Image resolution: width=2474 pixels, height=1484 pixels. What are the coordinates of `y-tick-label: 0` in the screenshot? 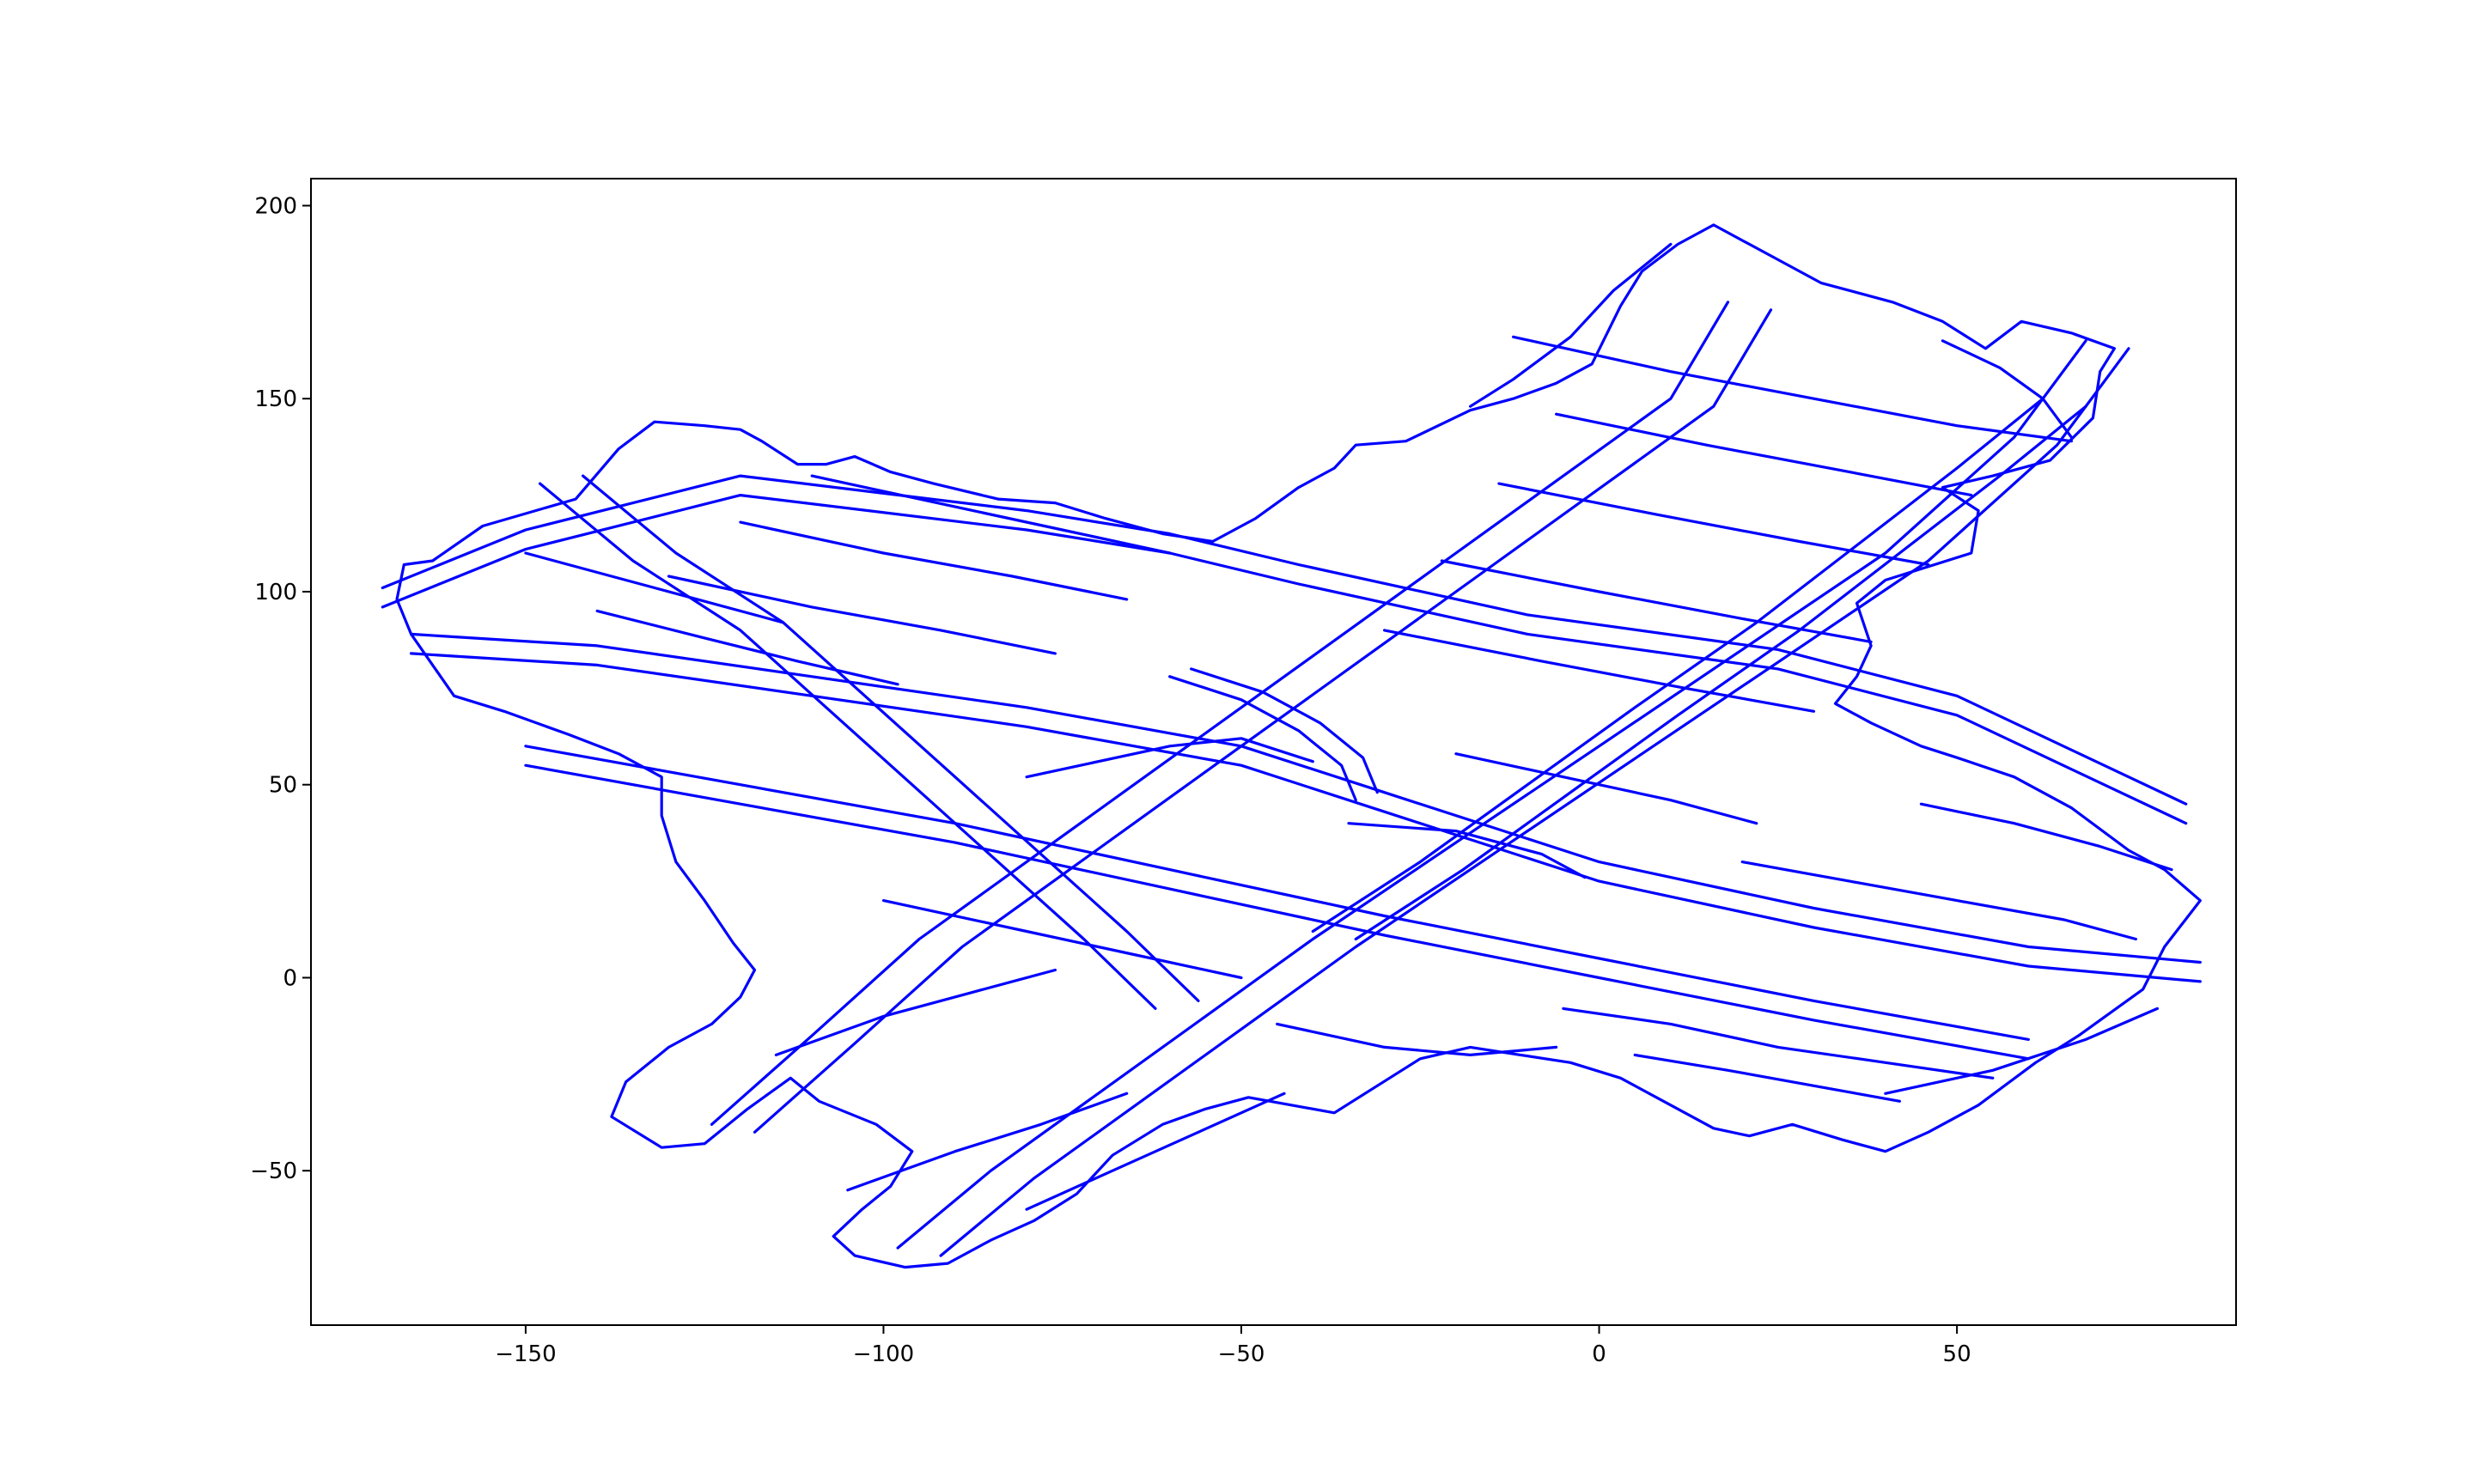 It's located at (290, 978).